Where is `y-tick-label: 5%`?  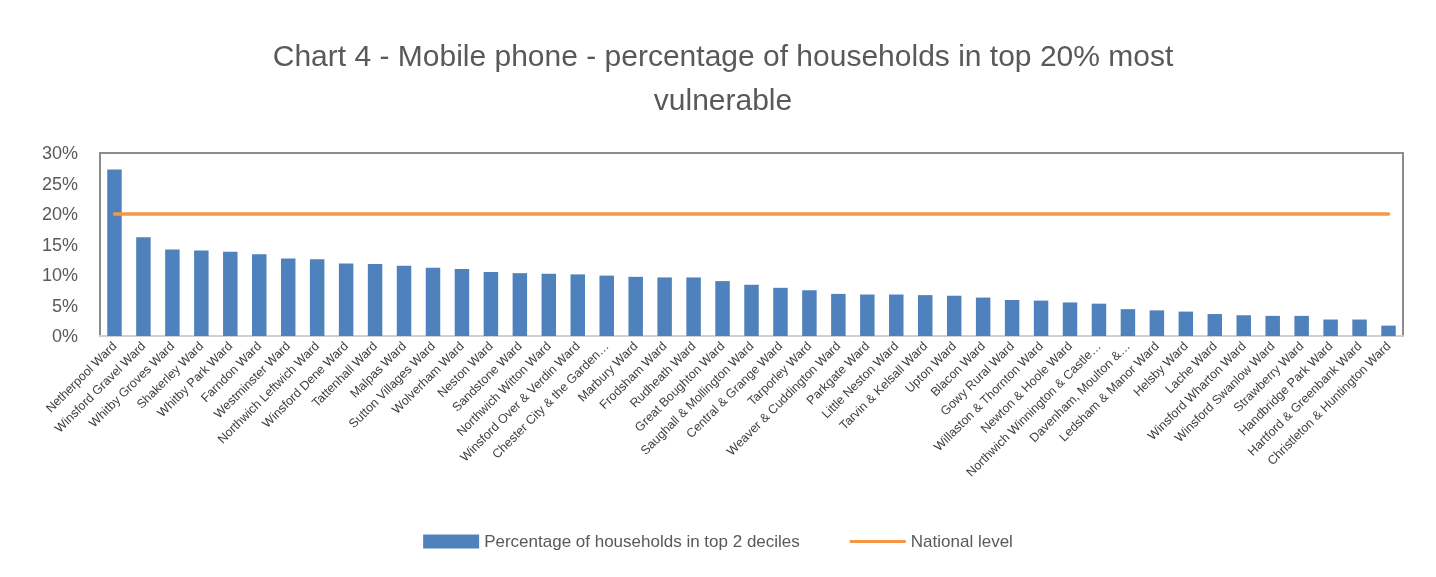
y-tick-label: 5% is located at coordinates (64, 305).